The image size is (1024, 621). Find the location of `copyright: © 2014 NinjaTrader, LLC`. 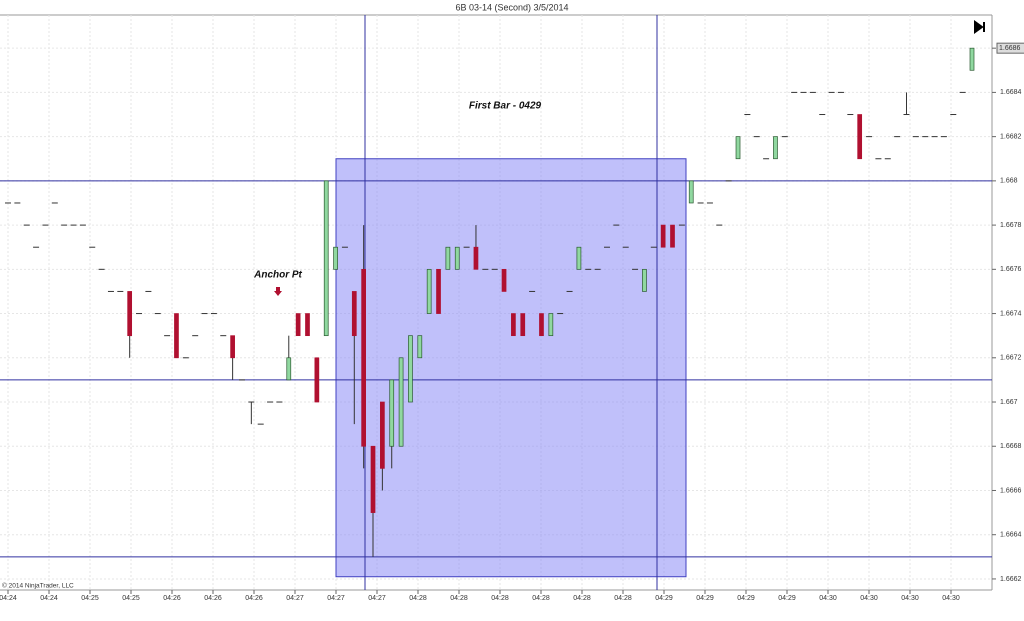

copyright: © 2014 NinjaTrader, LLC is located at coordinates (38, 586).